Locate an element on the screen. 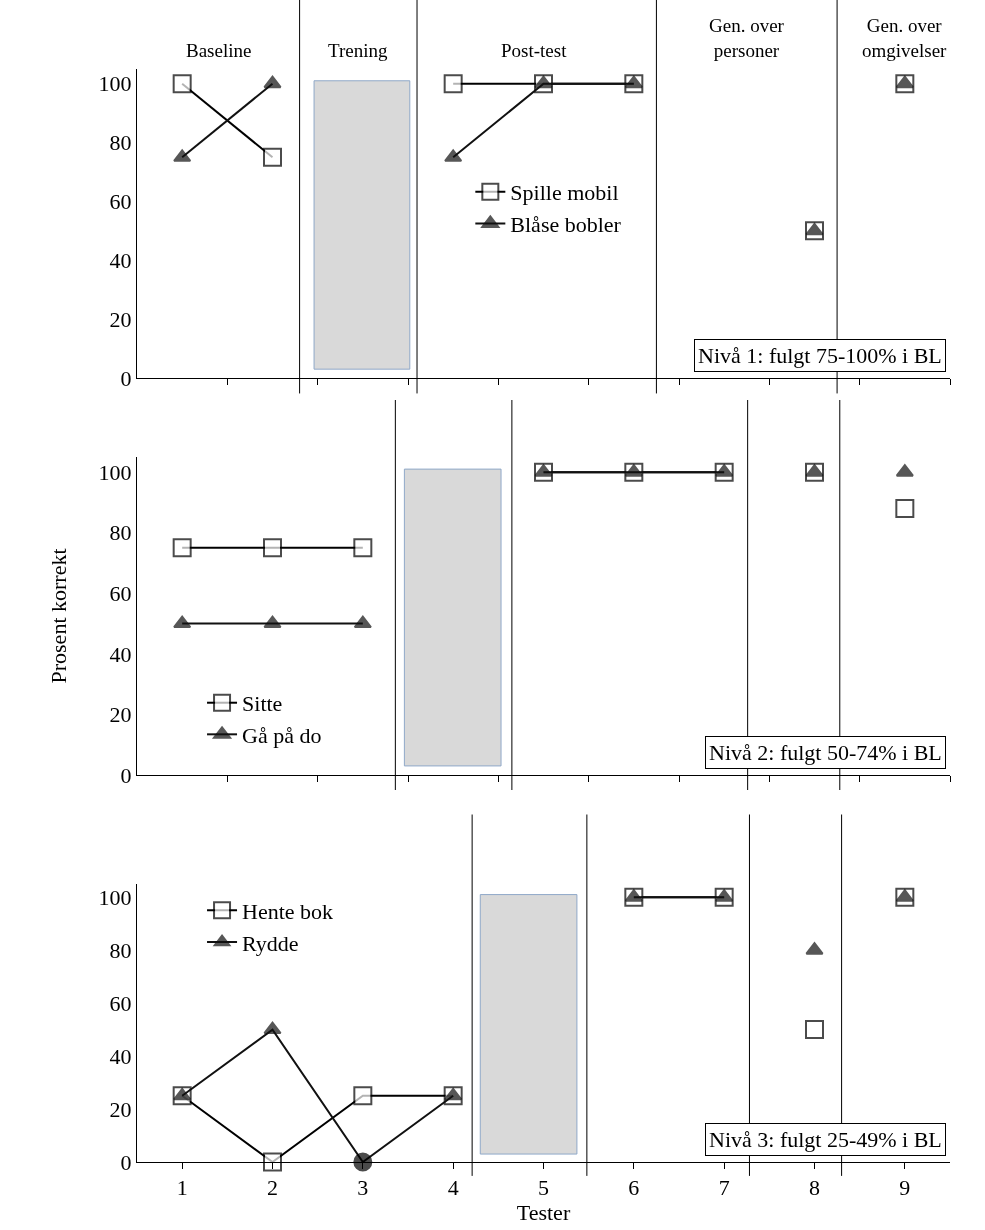 The width and height of the screenshot is (985, 1230). y-axis-title: Prosent korrekt is located at coordinates (59, 616).